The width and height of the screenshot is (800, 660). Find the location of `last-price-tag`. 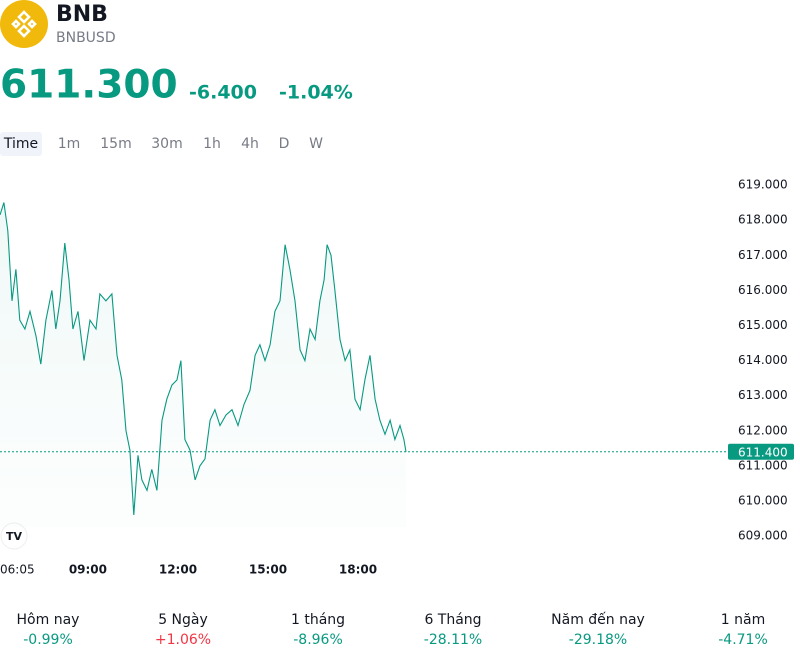

last-price-tag is located at coordinates (761, 451).